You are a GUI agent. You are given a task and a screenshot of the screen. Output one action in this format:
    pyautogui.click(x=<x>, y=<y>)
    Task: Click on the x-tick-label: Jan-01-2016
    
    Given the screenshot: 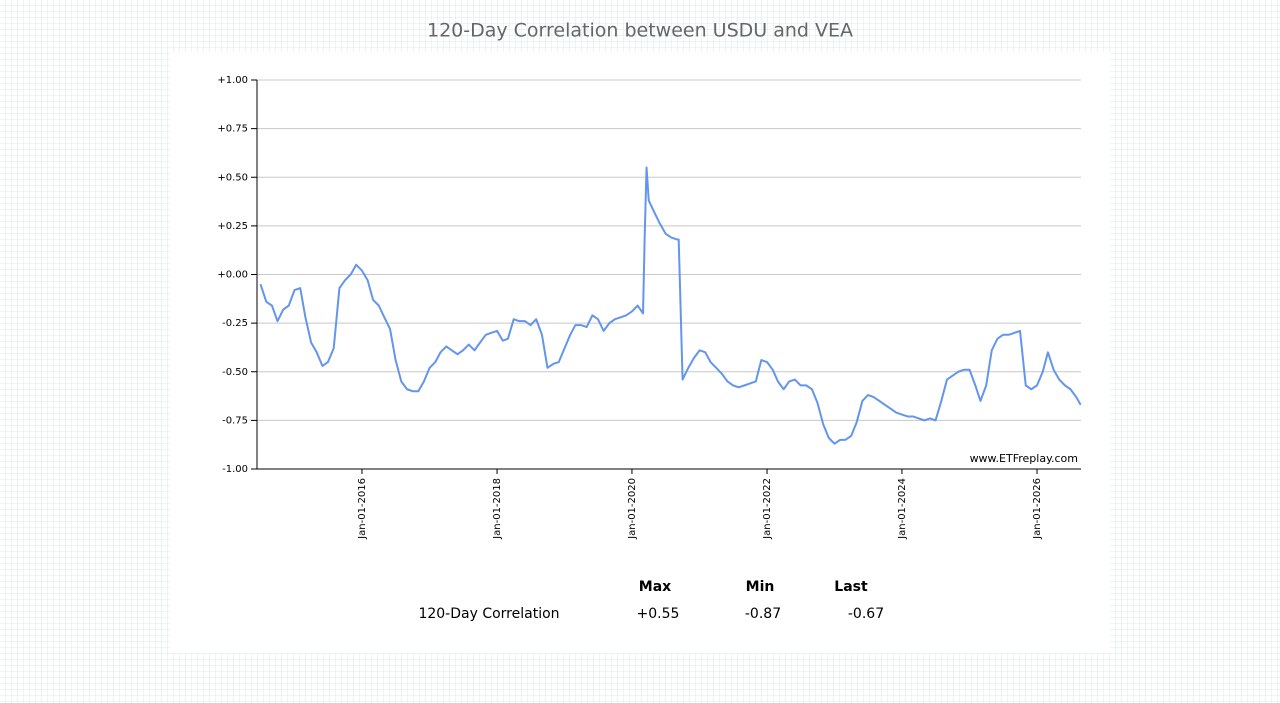 What is the action you would take?
    pyautogui.click(x=362, y=509)
    